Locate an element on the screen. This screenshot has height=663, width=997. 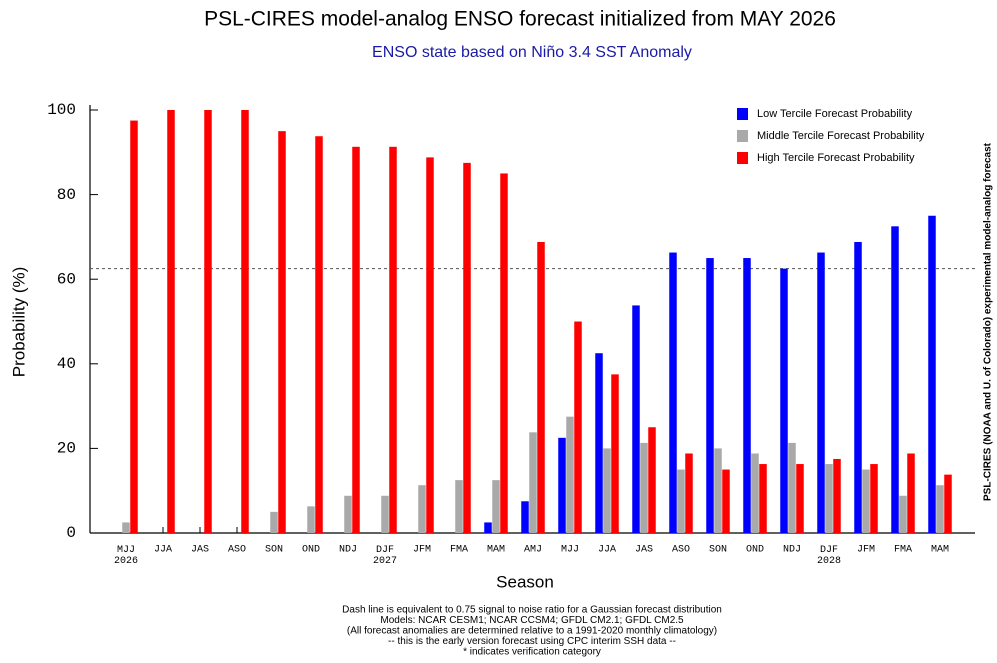
legend-label: Middle Tercile Forecast Probability is located at coordinates (841, 136).